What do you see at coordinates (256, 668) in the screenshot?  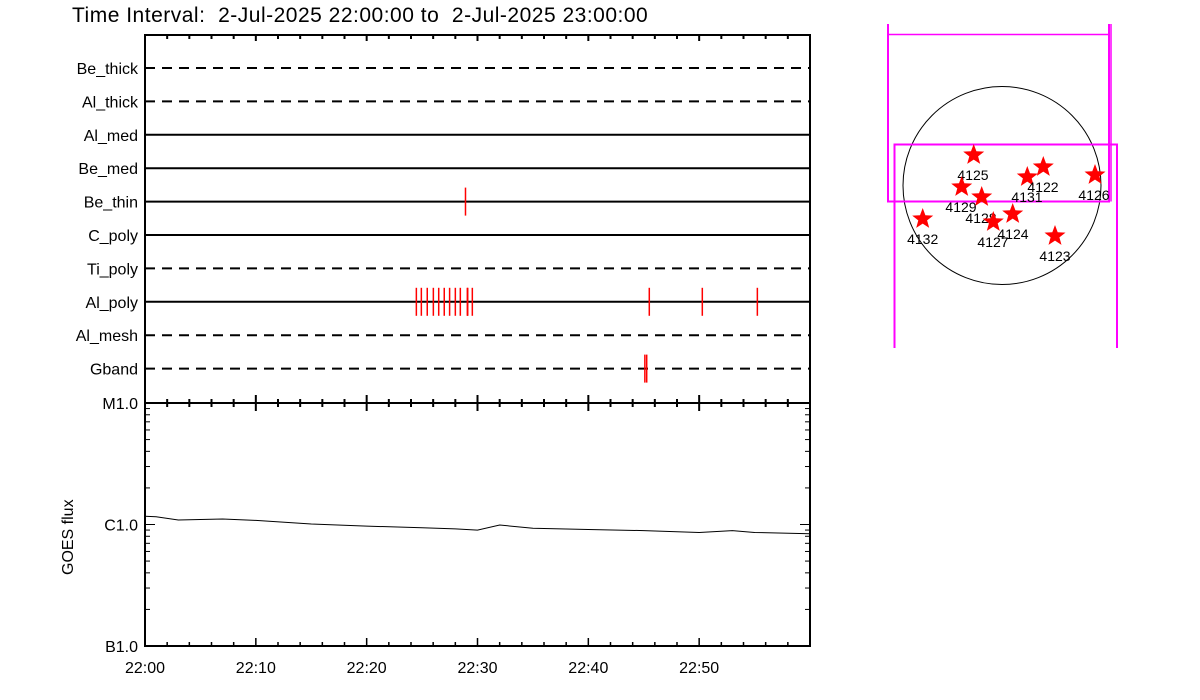 I see `x-tick-label: 22:10` at bounding box center [256, 668].